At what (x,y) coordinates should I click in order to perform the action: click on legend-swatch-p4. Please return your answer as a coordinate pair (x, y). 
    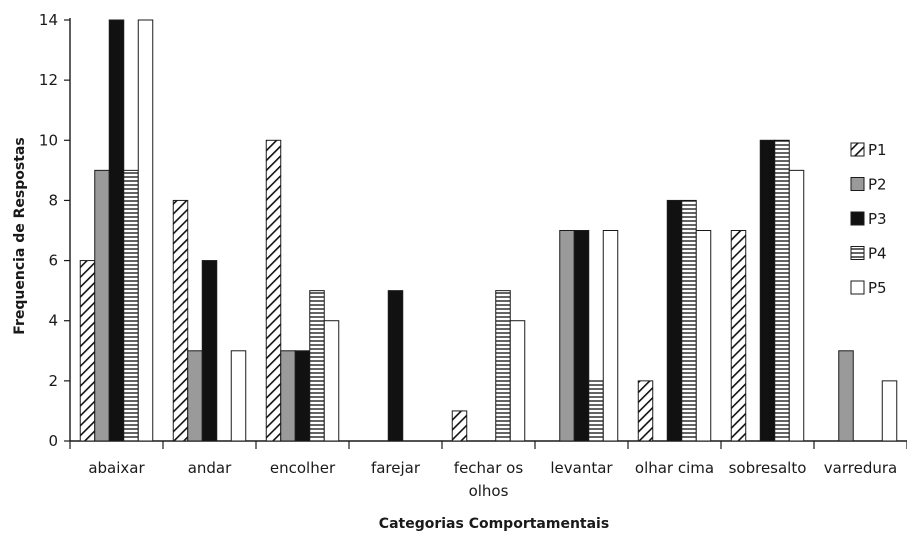
    Looking at the image, I should click on (857, 253).